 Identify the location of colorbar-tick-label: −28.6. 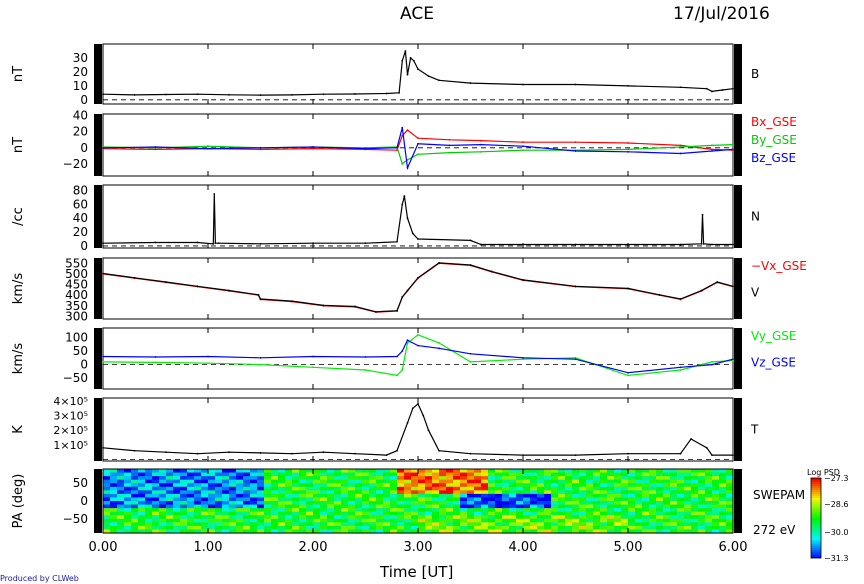
(836, 504).